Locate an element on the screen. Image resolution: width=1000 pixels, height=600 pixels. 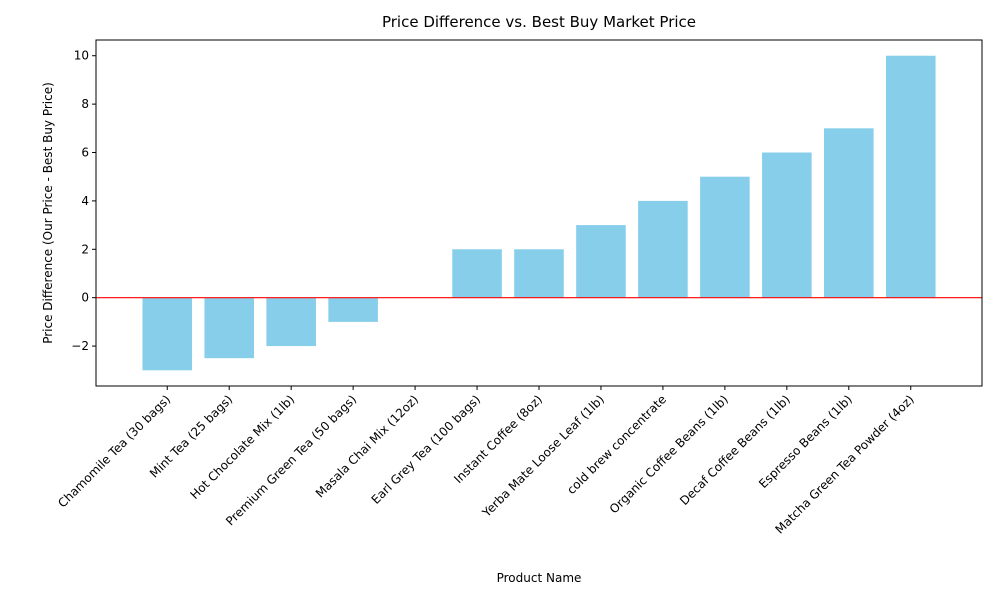
x-axis-title: Product Name is located at coordinates (539, 578).